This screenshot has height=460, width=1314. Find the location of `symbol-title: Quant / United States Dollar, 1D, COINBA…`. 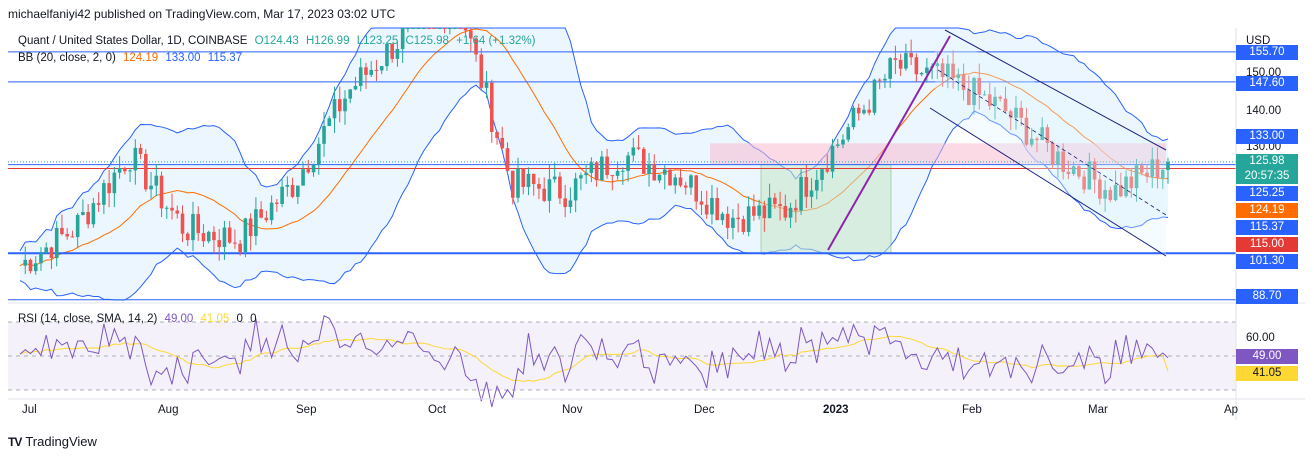

symbol-title: Quant / United States Dollar, 1D, COINBA… is located at coordinates (133, 41).